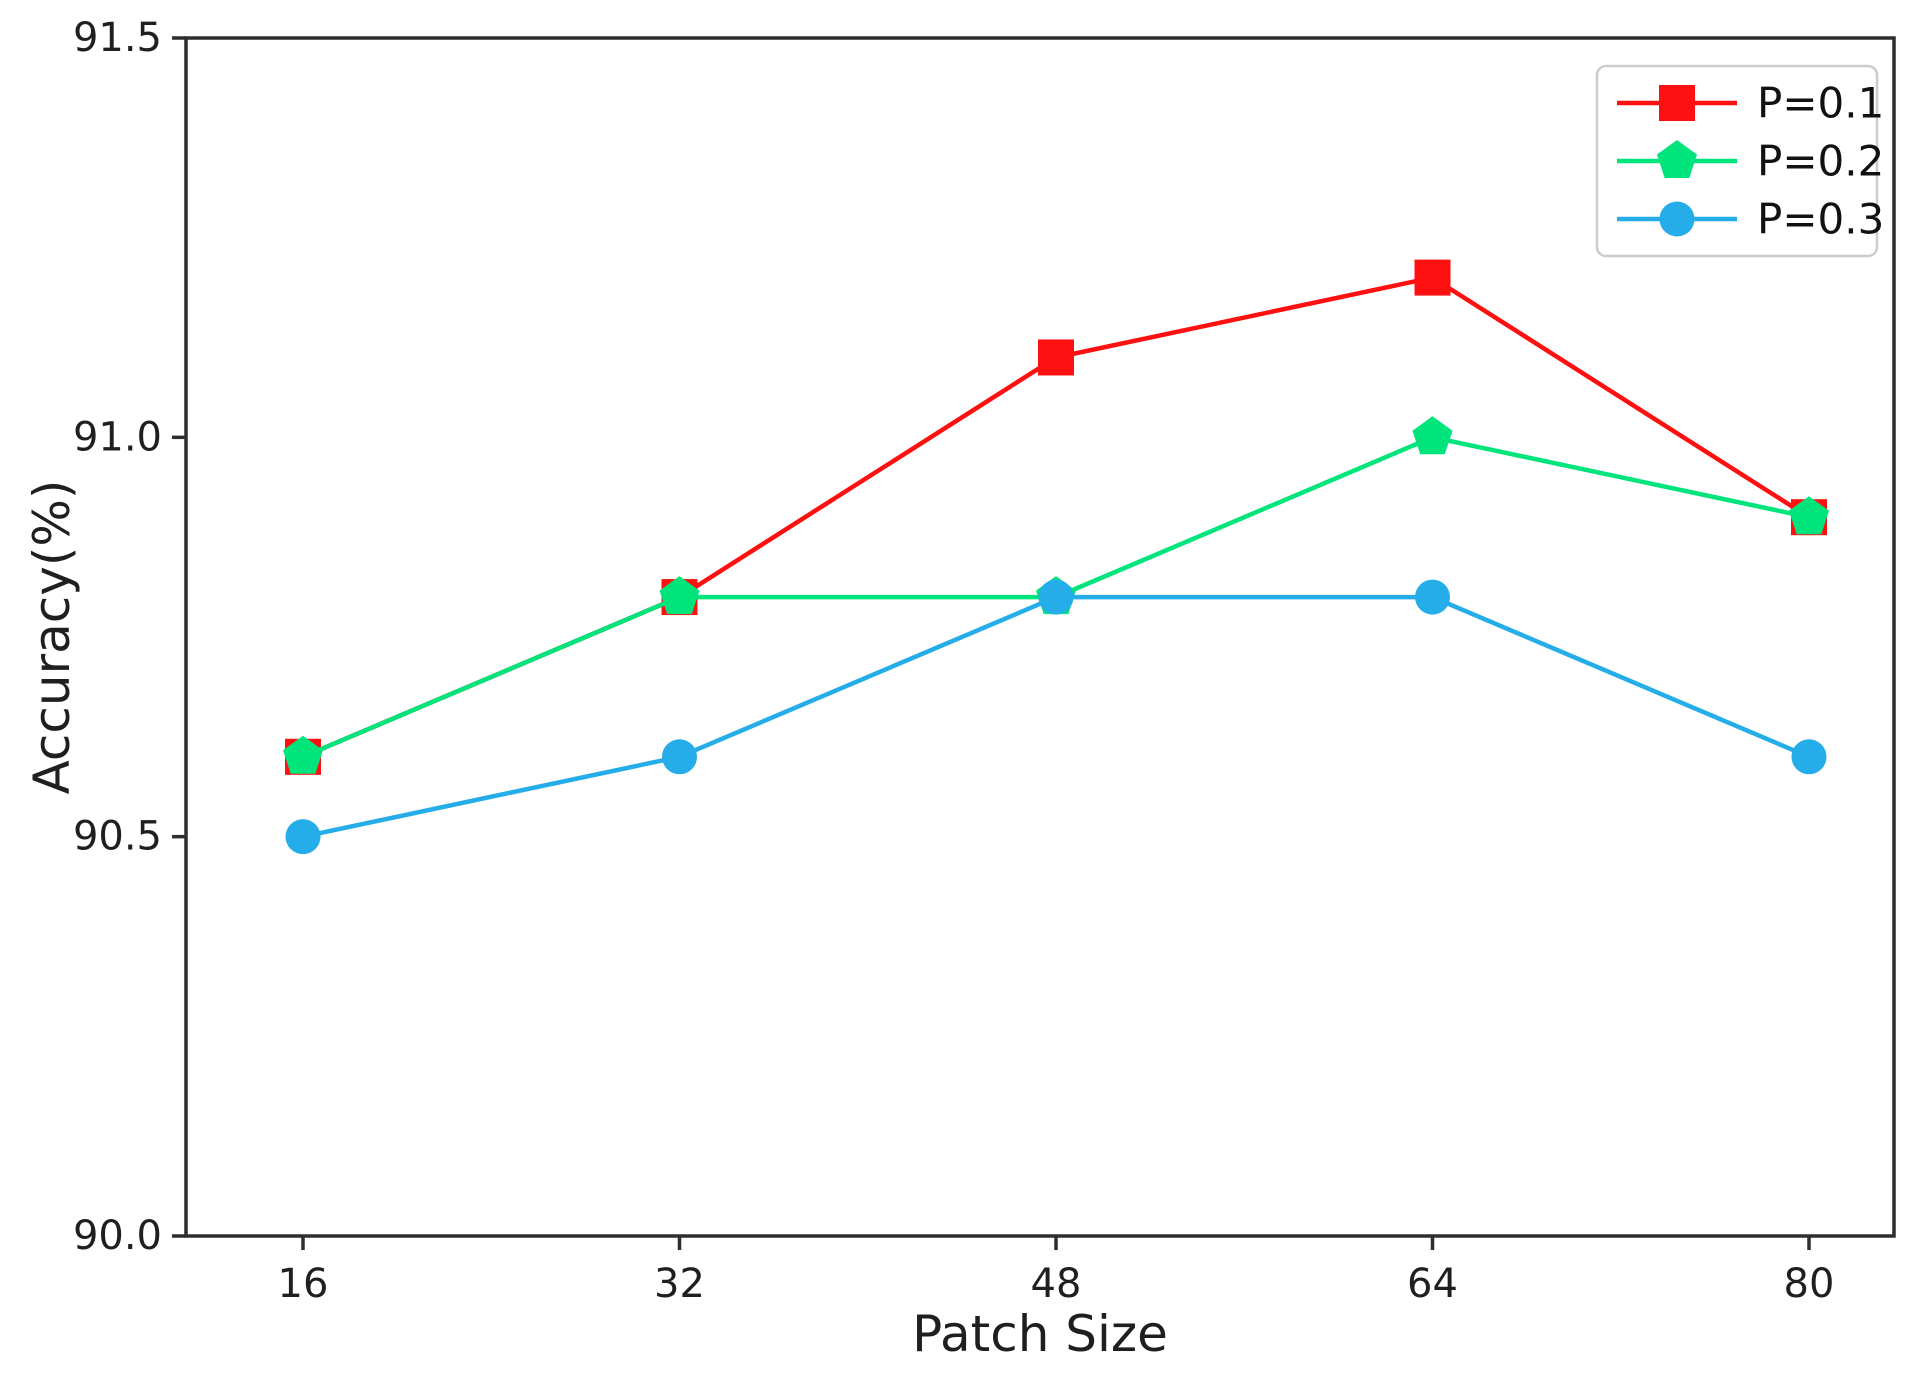 The image size is (1928, 1386). I want to click on legend-entry-p-0-1: P=0.1, so click(1750, 103).